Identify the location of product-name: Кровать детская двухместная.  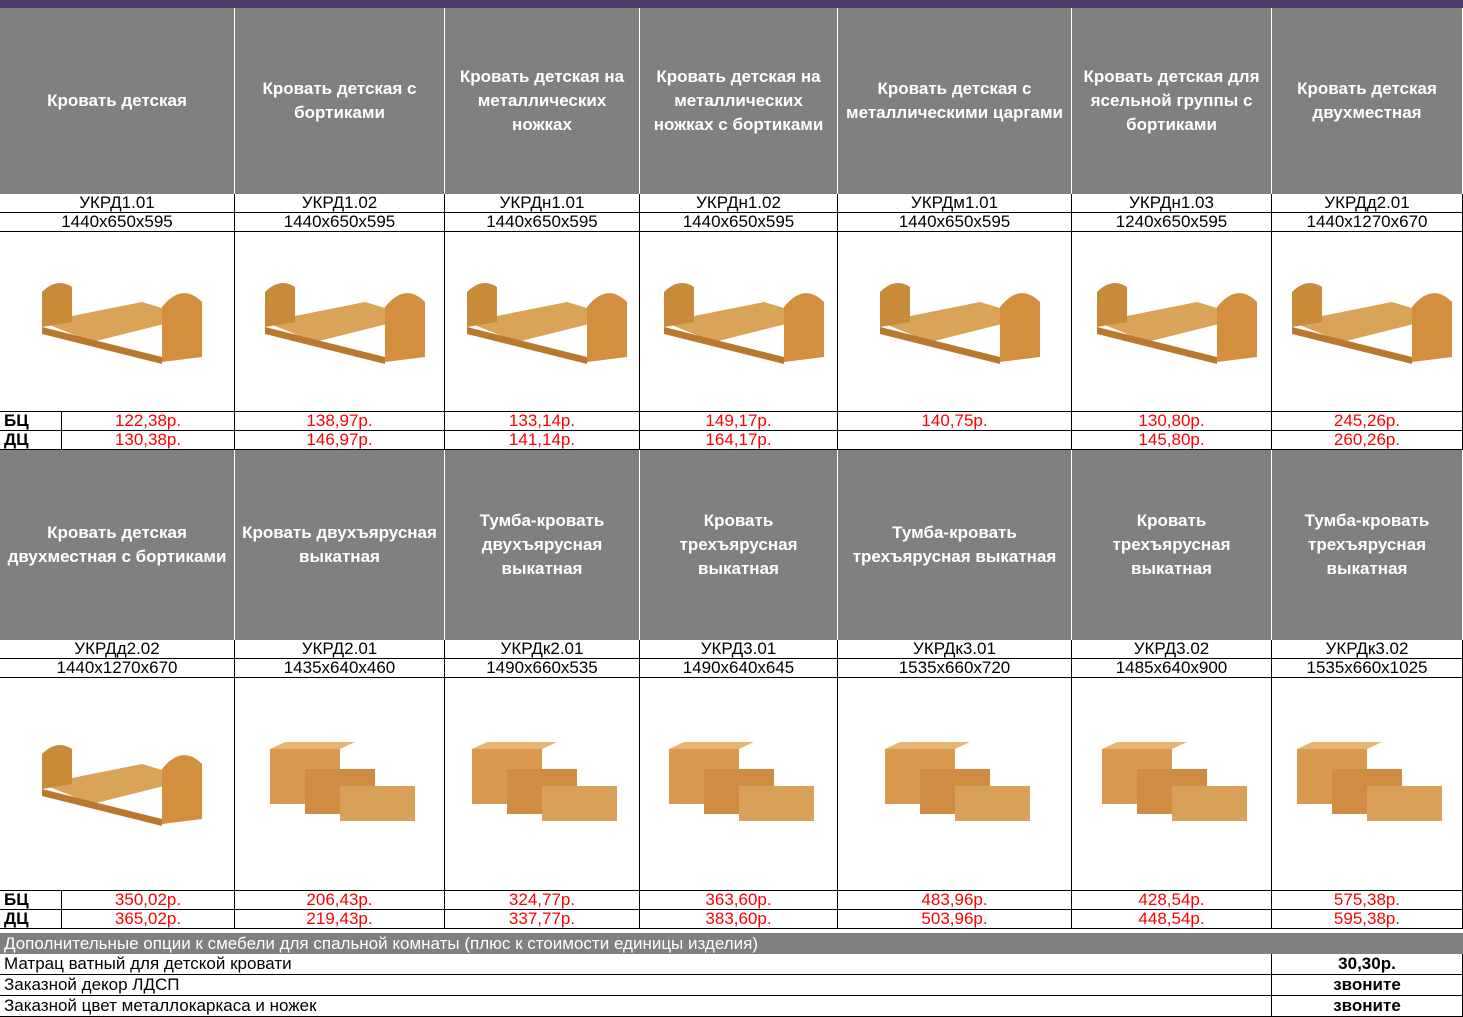
(1367, 101).